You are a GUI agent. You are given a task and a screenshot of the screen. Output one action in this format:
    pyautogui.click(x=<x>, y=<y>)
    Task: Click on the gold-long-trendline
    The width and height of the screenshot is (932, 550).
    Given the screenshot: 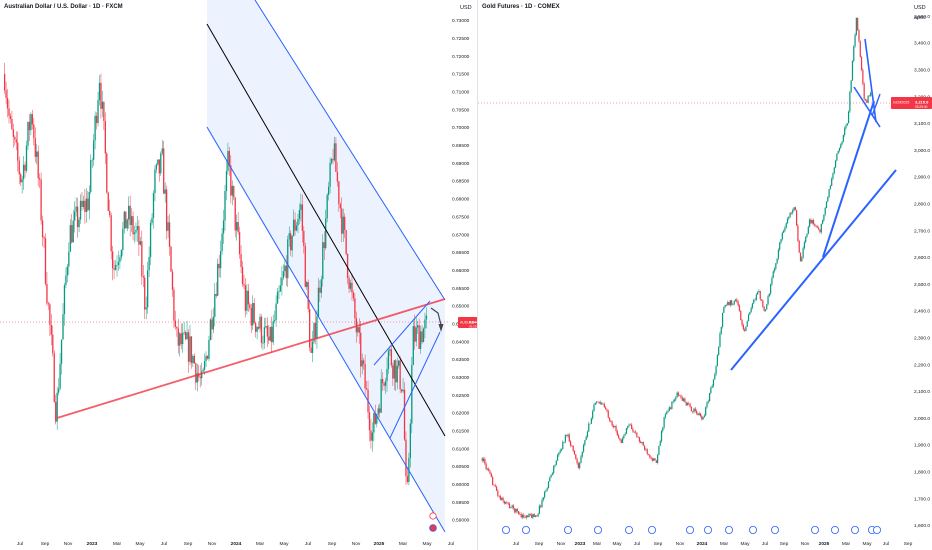 What is the action you would take?
    pyautogui.click(x=813, y=270)
    